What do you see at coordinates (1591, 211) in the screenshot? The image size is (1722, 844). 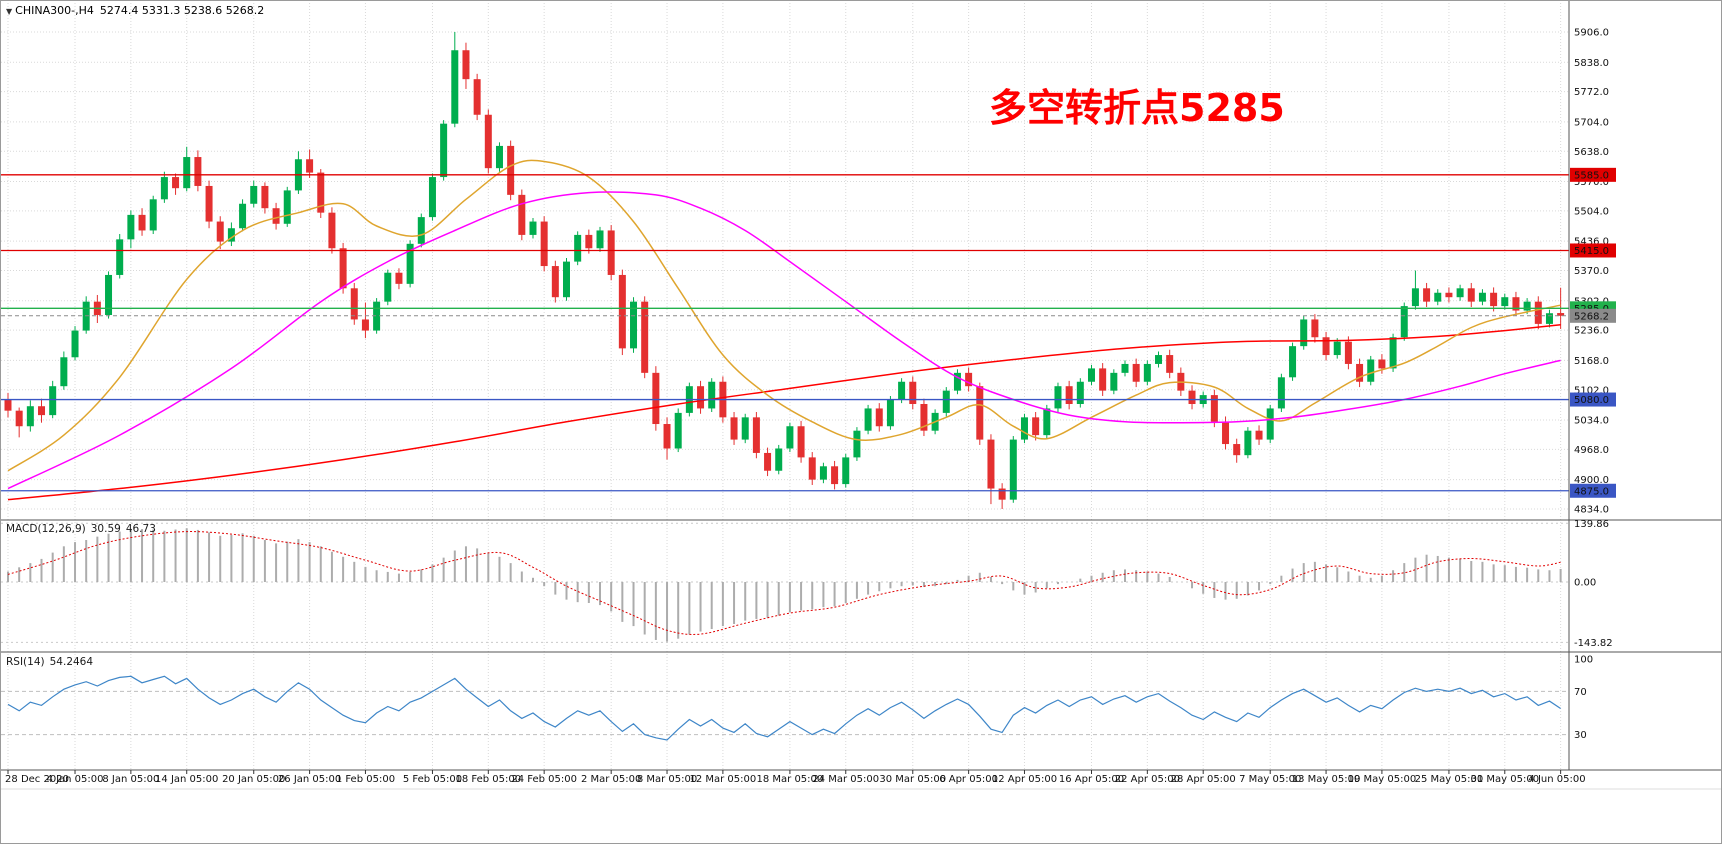 I see `svg-text: 5504.0` at bounding box center [1591, 211].